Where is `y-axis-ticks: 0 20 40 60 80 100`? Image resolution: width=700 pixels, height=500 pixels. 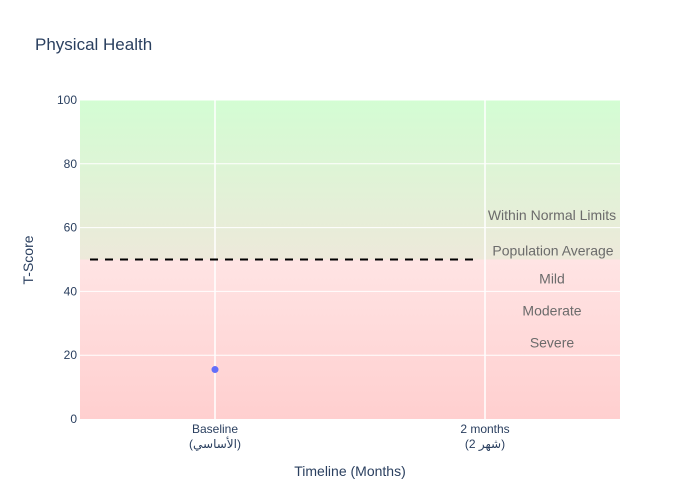
y-axis-ticks: 0 20 40 60 80 100 is located at coordinates (67, 259).